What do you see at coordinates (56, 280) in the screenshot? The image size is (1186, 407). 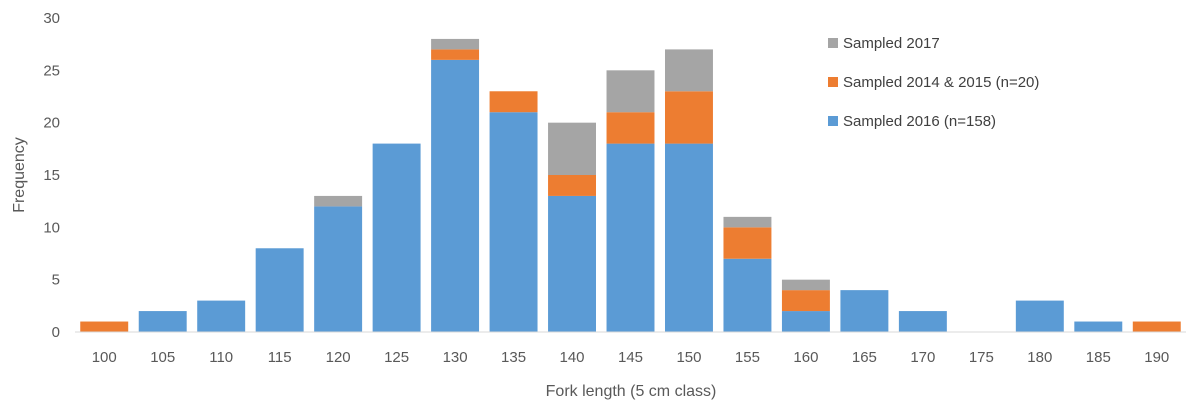 I see `y-tick-label: 5` at bounding box center [56, 280].